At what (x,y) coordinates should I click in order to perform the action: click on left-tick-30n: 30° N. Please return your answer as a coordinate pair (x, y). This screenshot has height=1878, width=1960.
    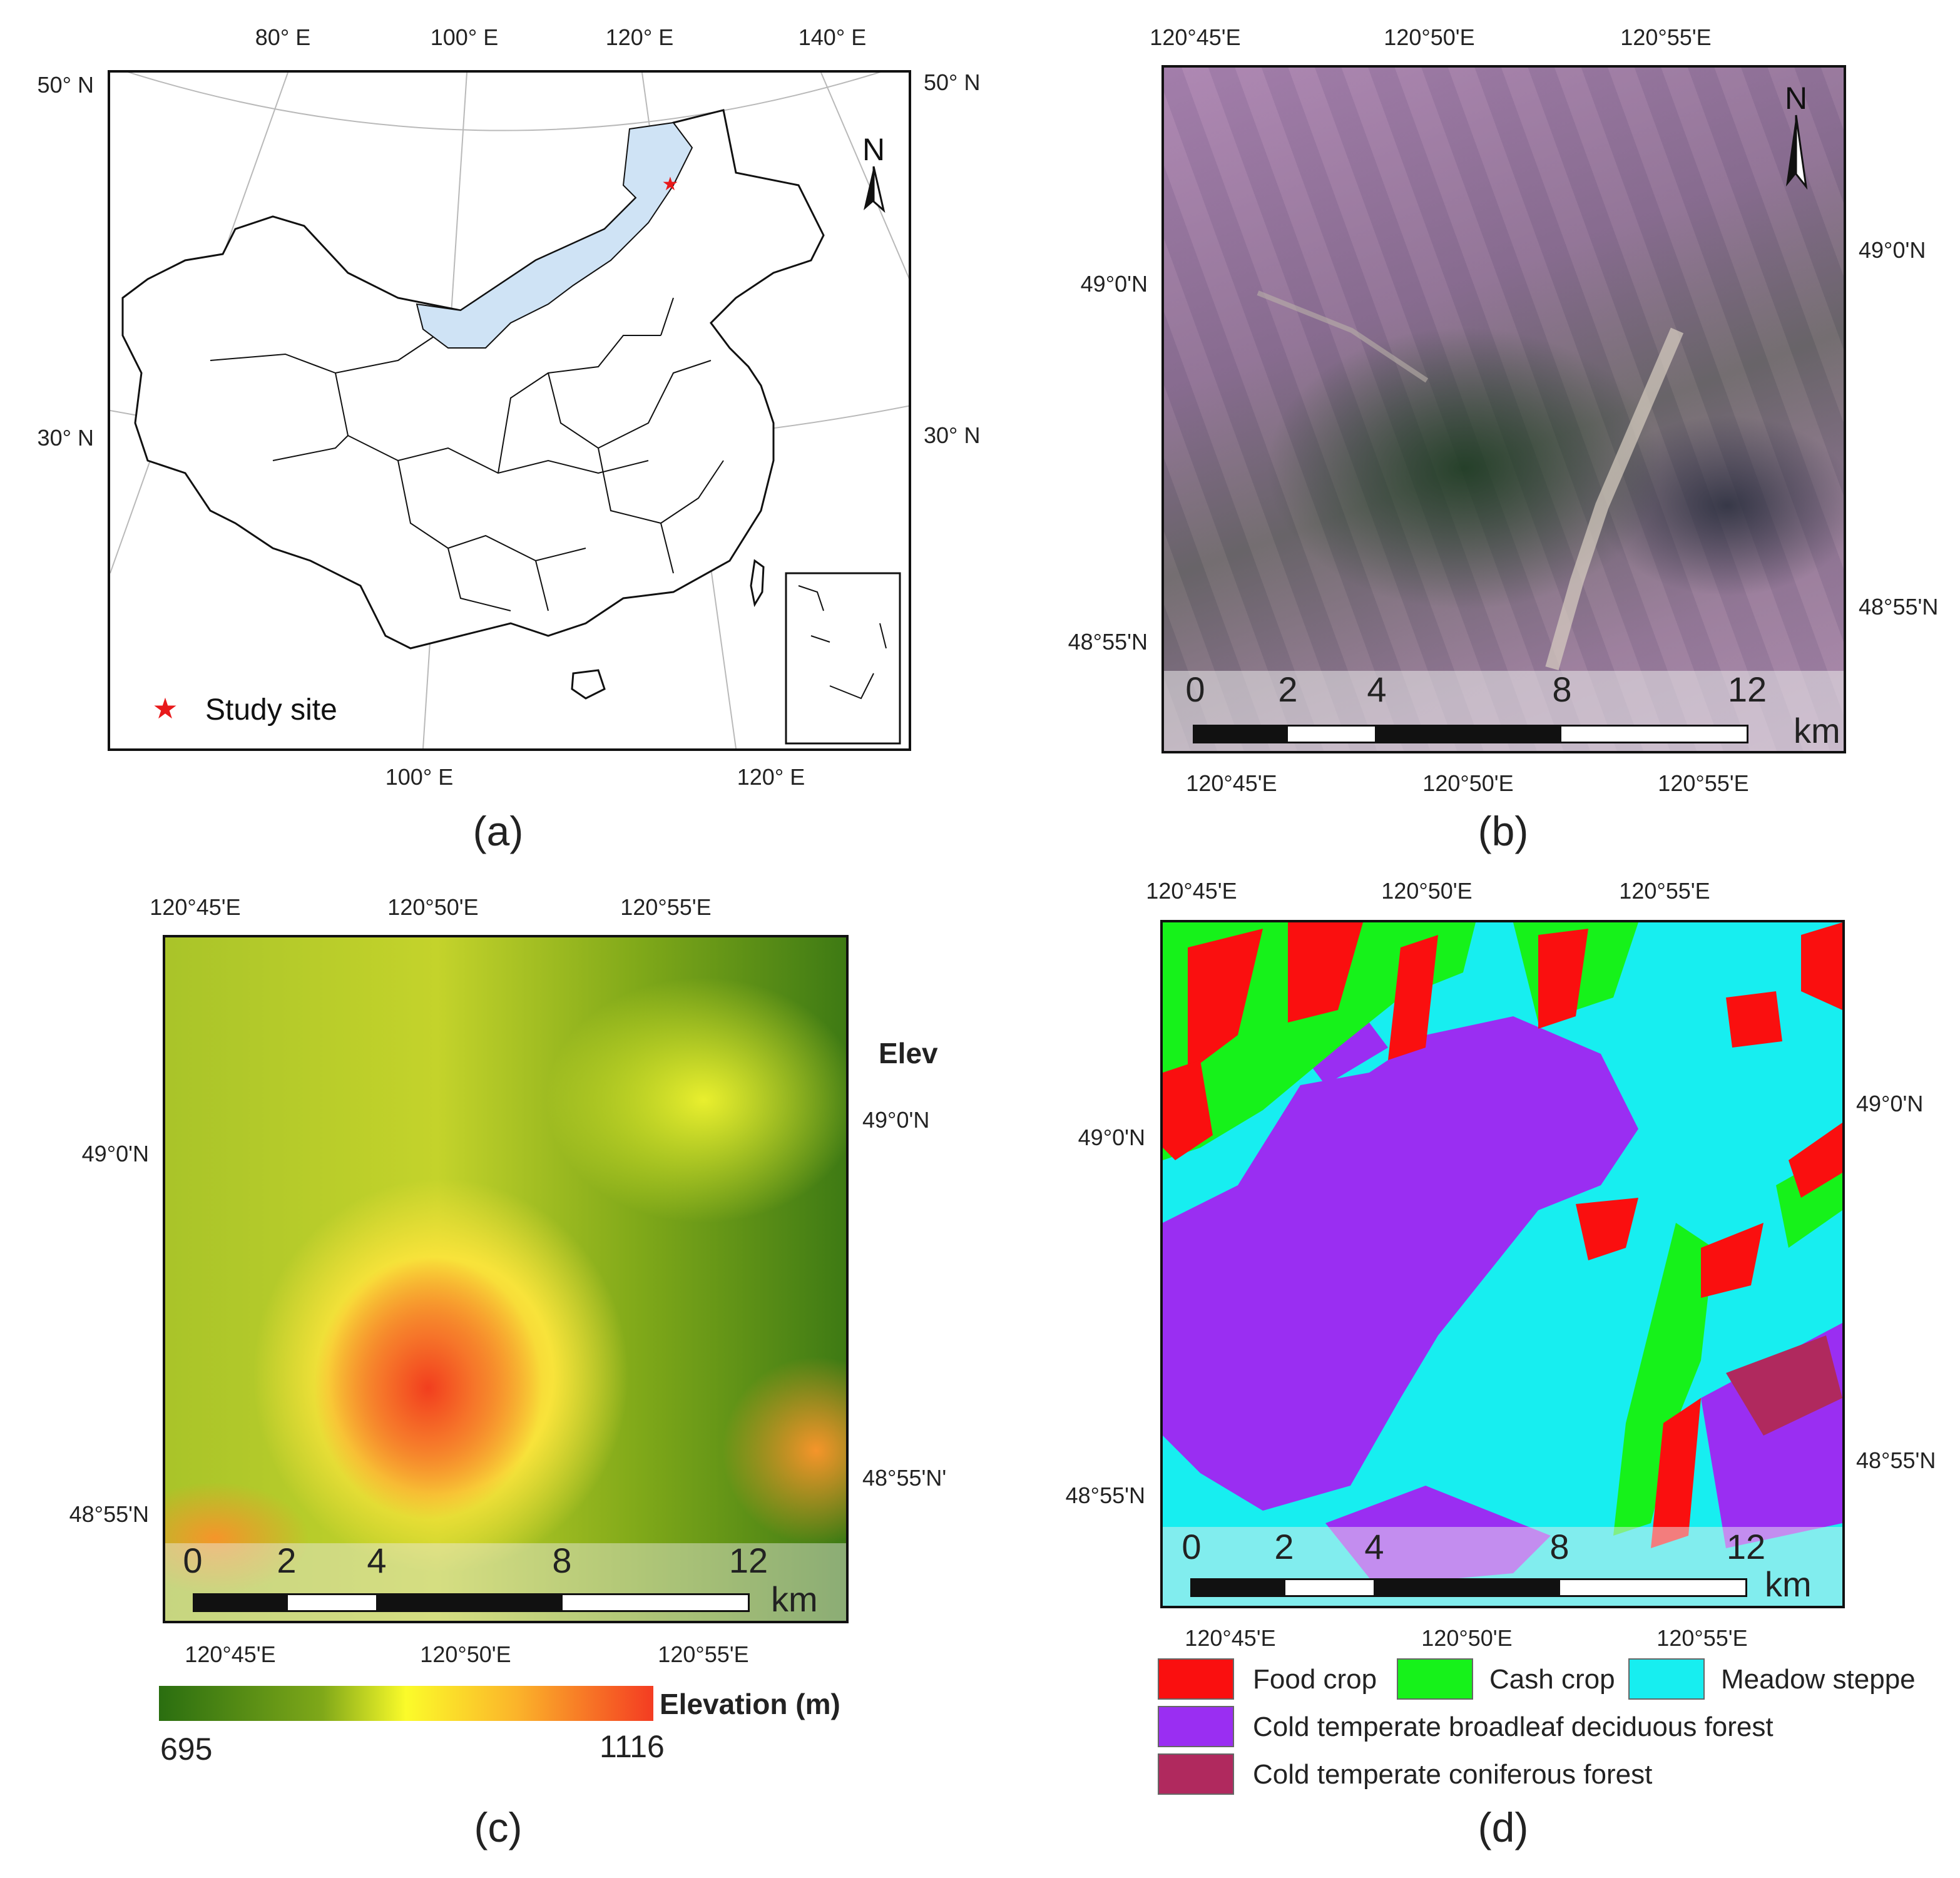
    Looking at the image, I should click on (65, 438).